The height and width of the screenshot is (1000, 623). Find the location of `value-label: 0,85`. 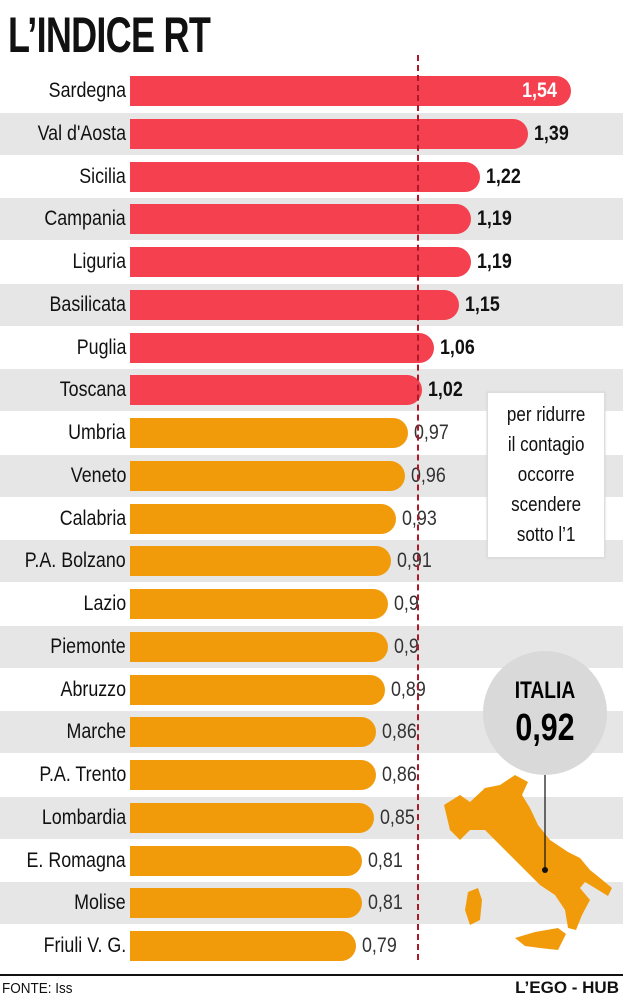

value-label: 0,85 is located at coordinates (397, 817).